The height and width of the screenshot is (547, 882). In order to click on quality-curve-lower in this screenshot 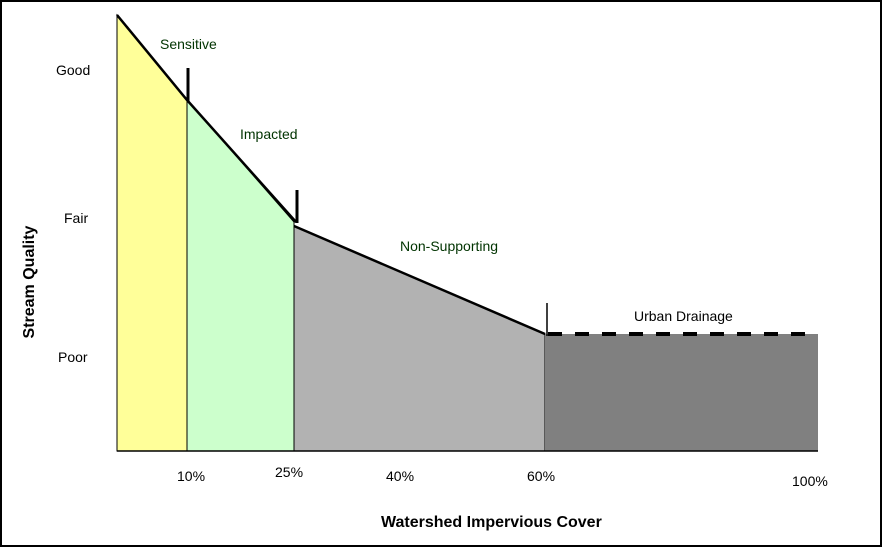, I will do `click(419, 280)`.